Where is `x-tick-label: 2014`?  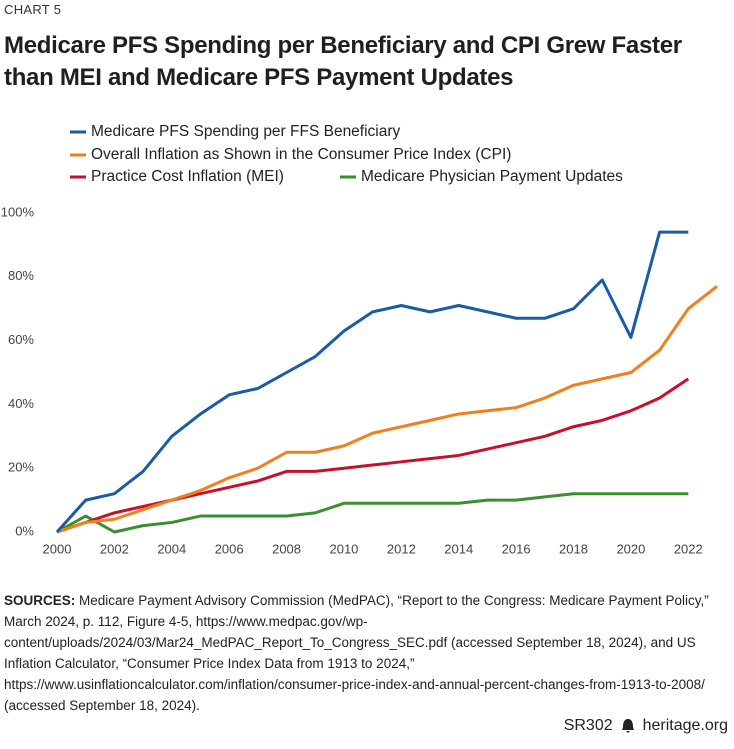 x-tick-label: 2014 is located at coordinates (458, 548).